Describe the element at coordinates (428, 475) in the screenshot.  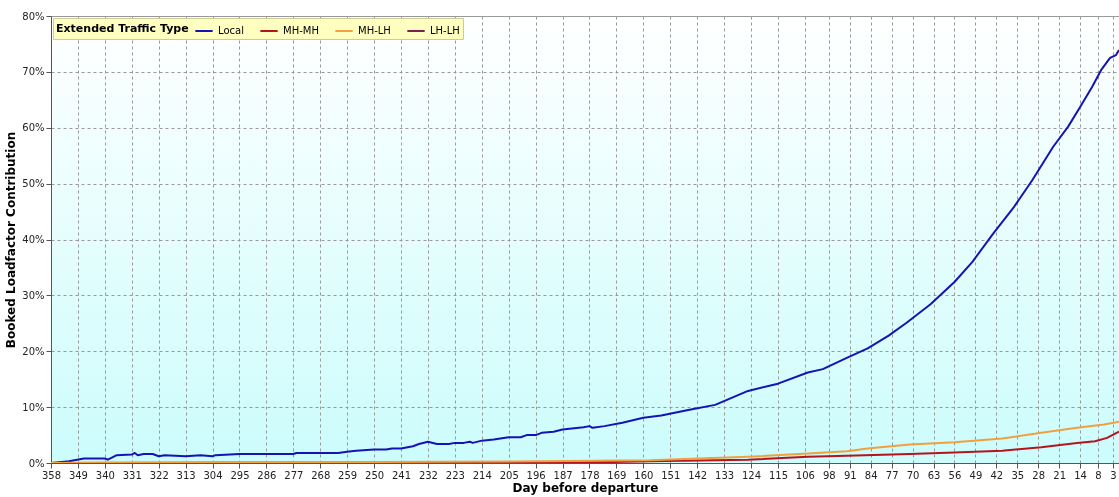
I see `x-tick-label: 232` at that location.